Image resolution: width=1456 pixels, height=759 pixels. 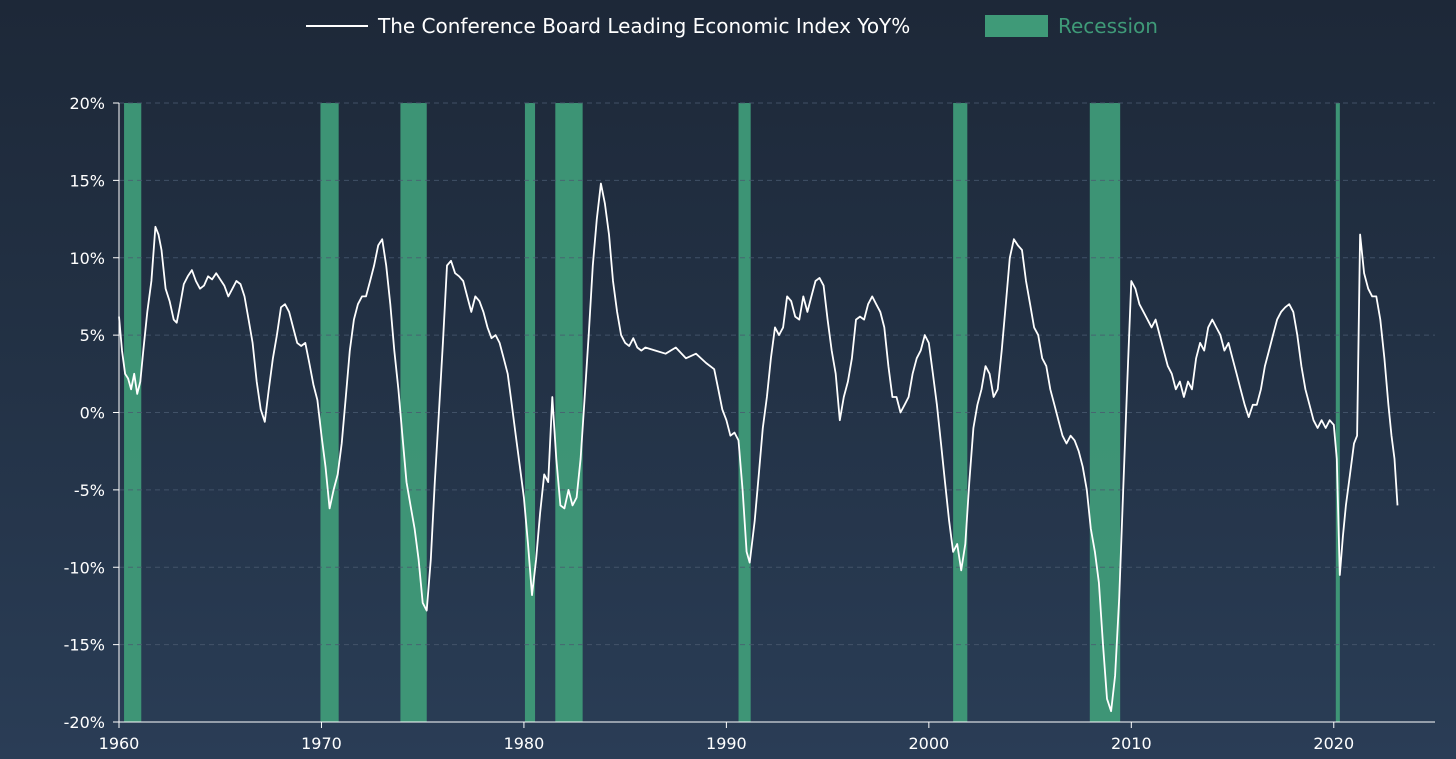 I want to click on legend-label-recession: Recession, so click(x=1108, y=26).